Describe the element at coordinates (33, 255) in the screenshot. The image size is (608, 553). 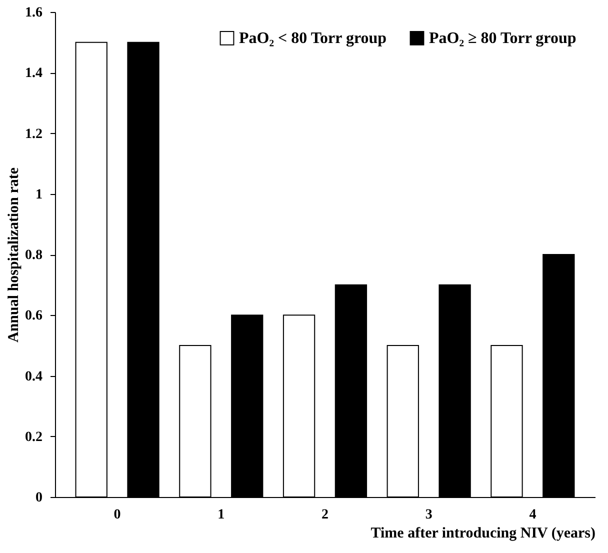
I see `y-tick-label: 0.8` at that location.